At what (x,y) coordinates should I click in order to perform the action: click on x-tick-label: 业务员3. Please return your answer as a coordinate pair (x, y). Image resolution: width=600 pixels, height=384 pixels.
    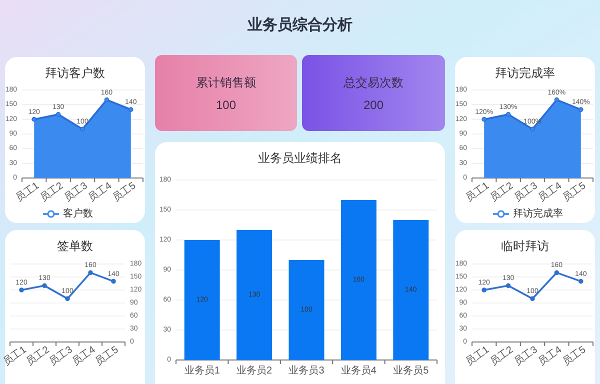
    Looking at the image, I should click on (306, 370).